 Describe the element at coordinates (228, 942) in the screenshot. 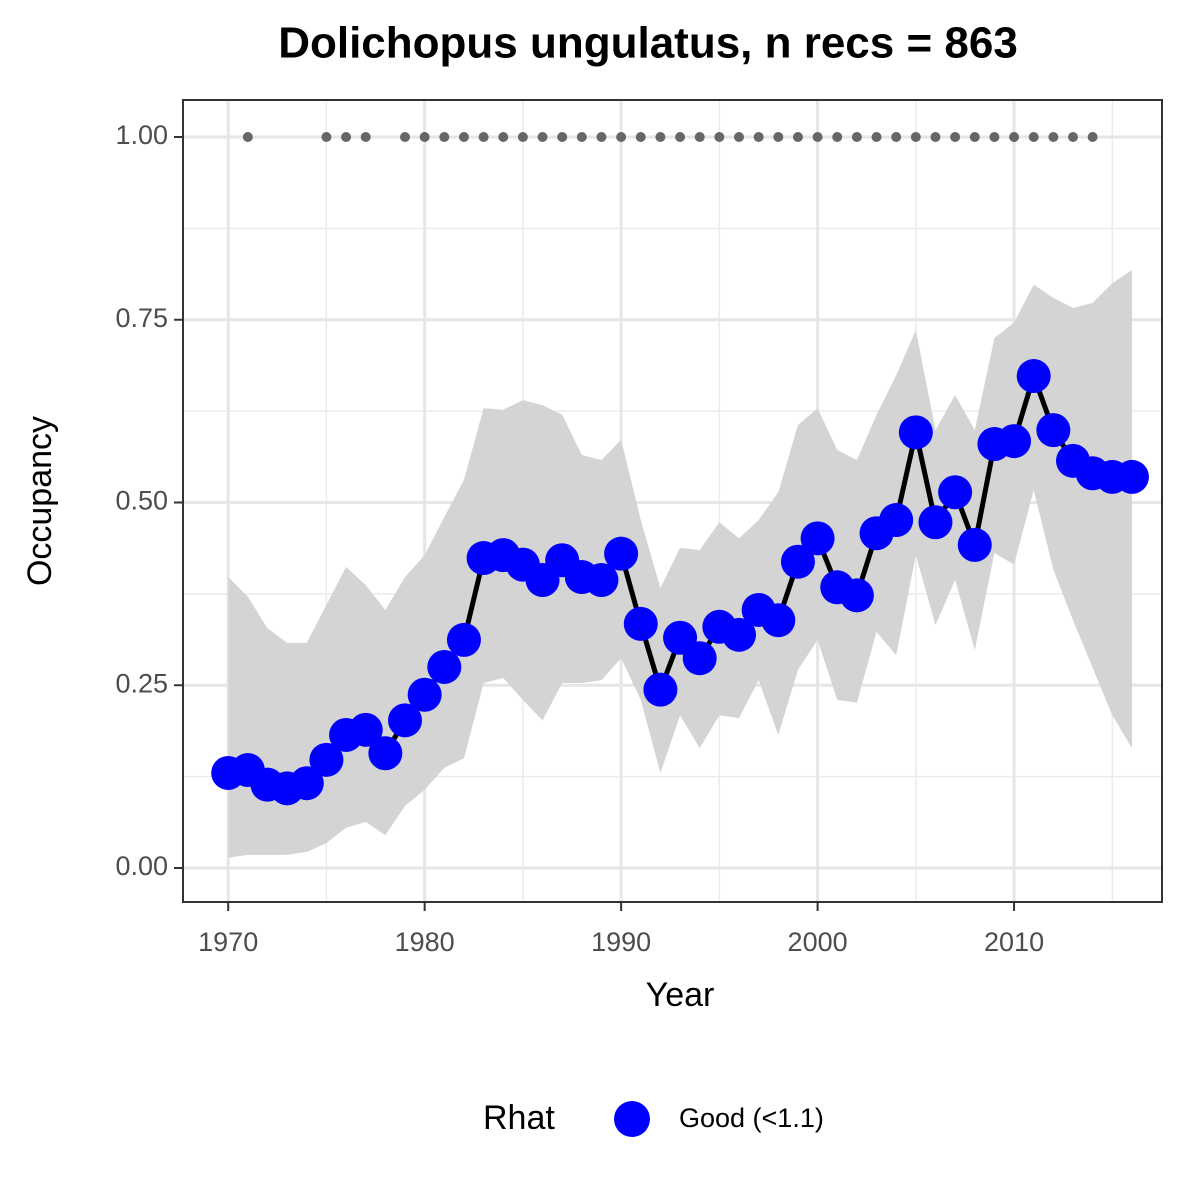

I see `x-tick-label: 1970` at that location.